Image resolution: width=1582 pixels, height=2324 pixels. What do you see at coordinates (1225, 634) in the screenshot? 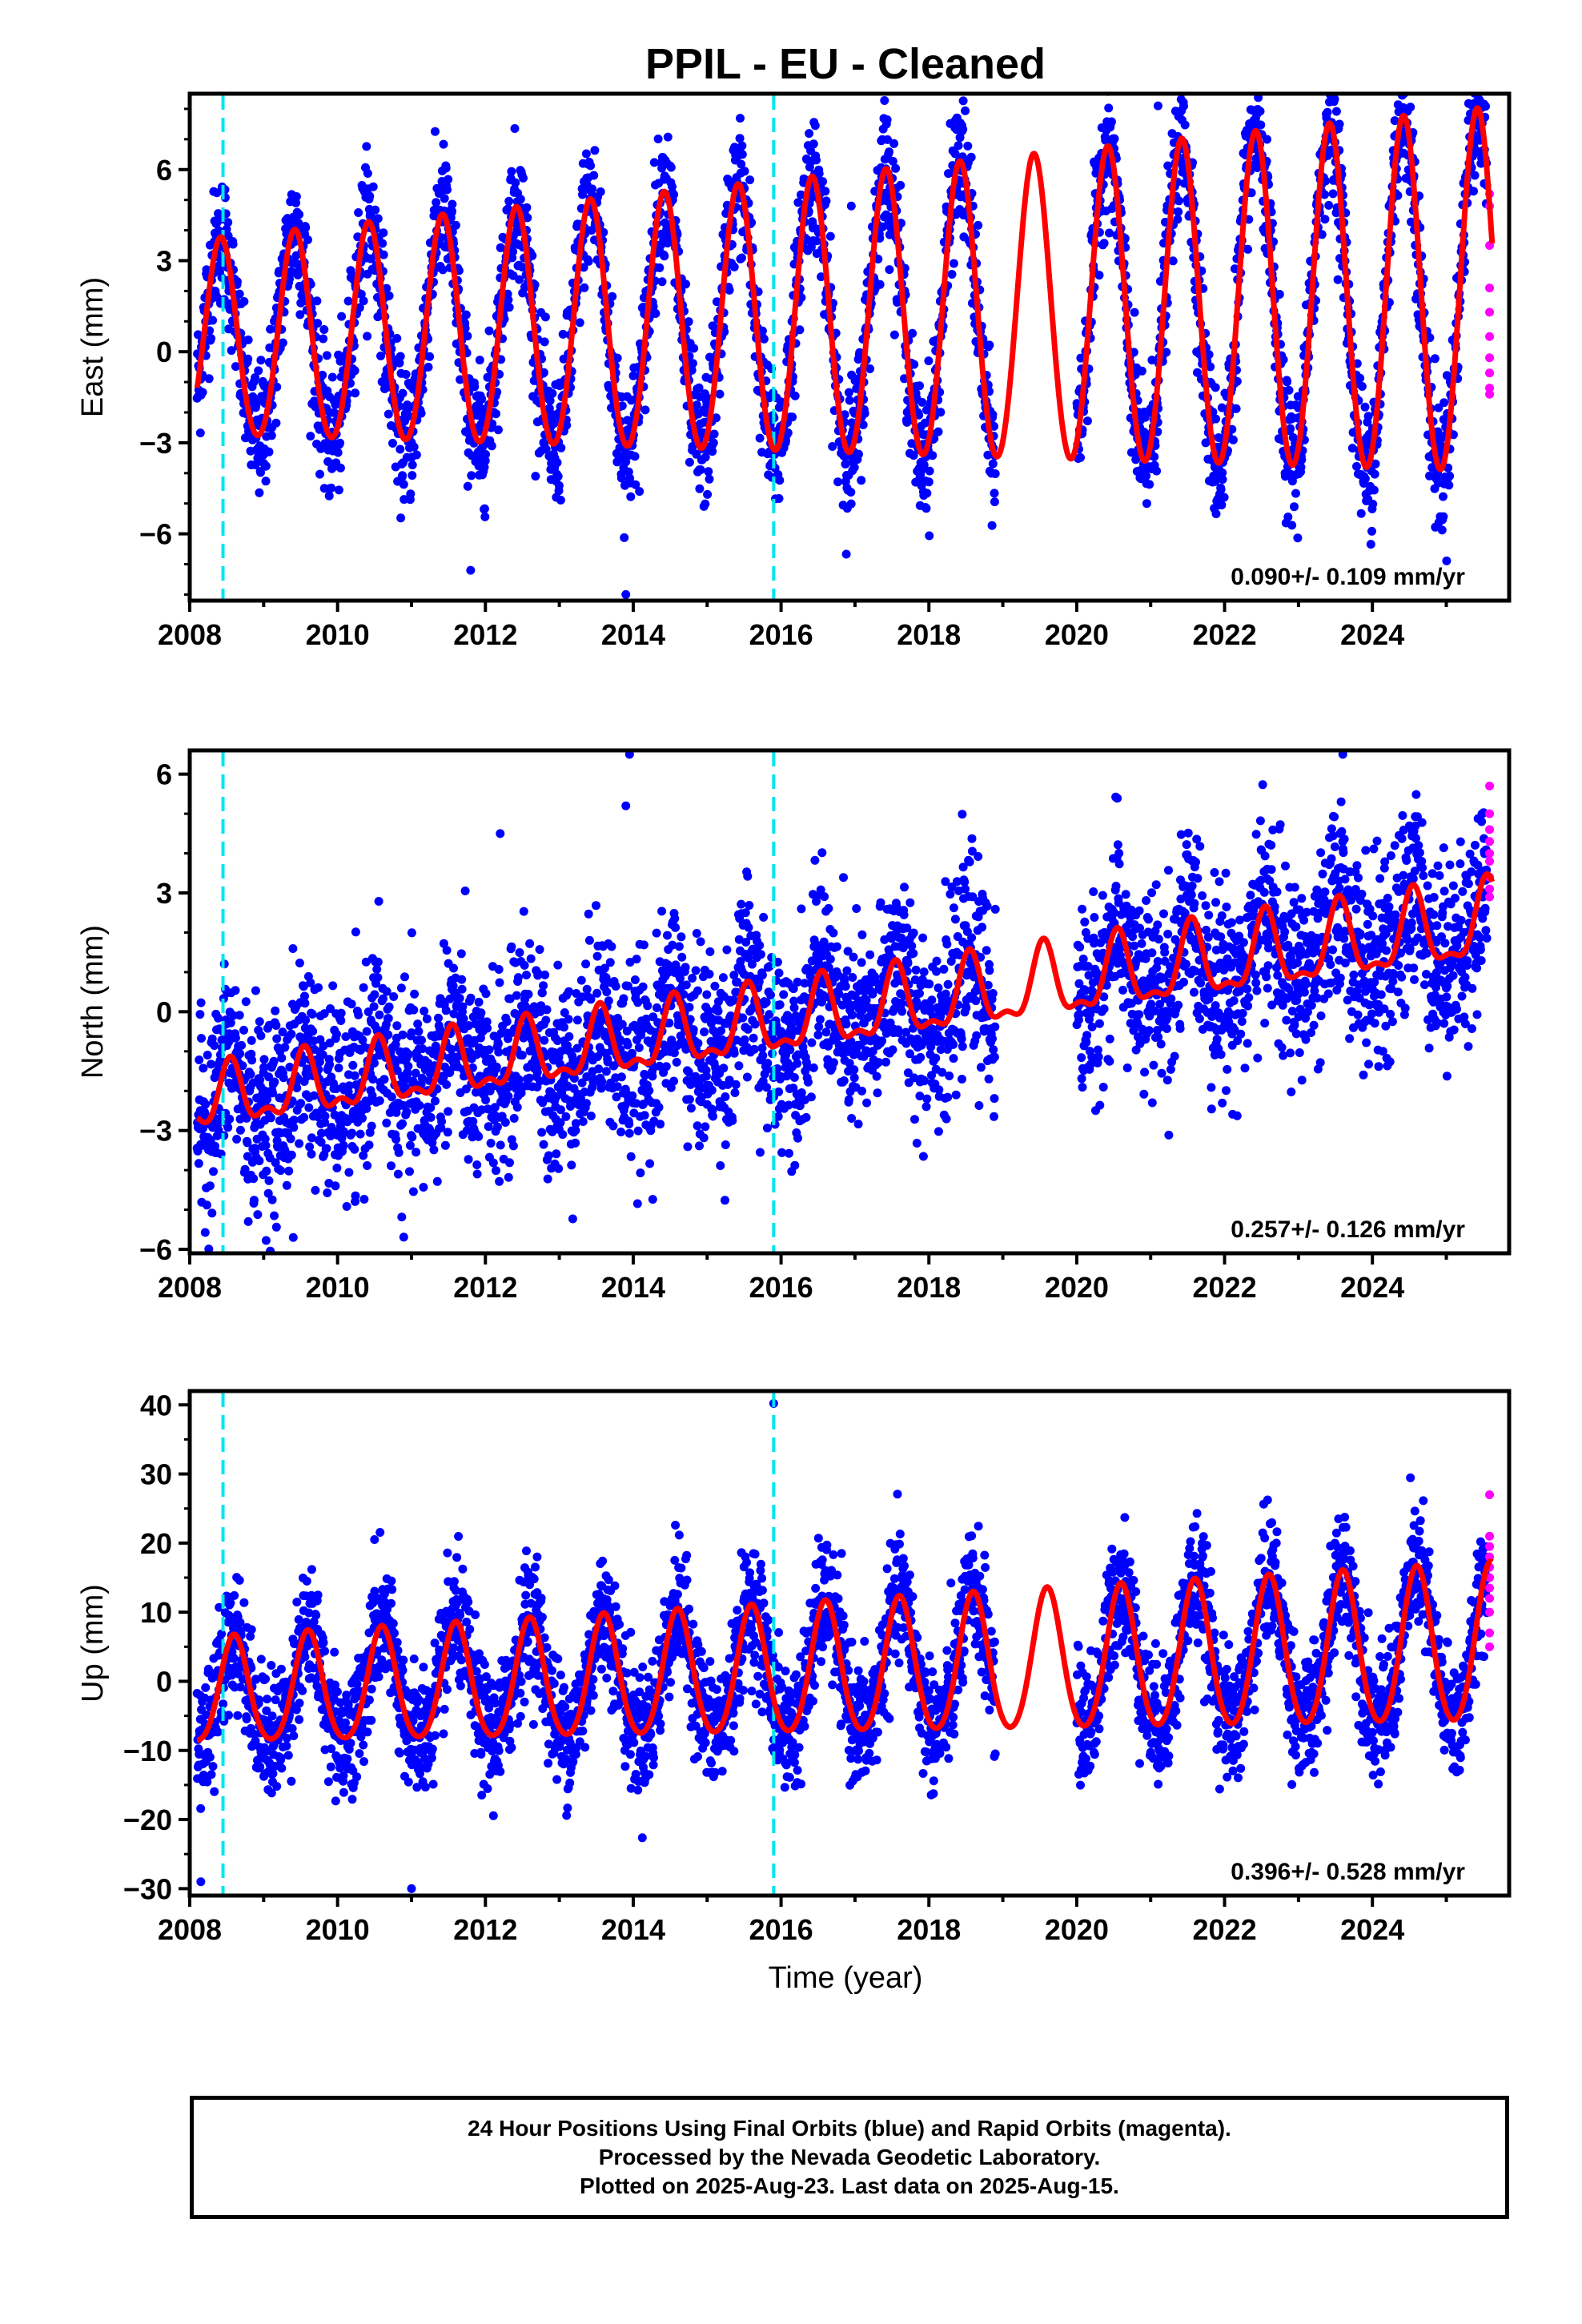
I see `east-x-tick-label: 2022` at bounding box center [1225, 634].